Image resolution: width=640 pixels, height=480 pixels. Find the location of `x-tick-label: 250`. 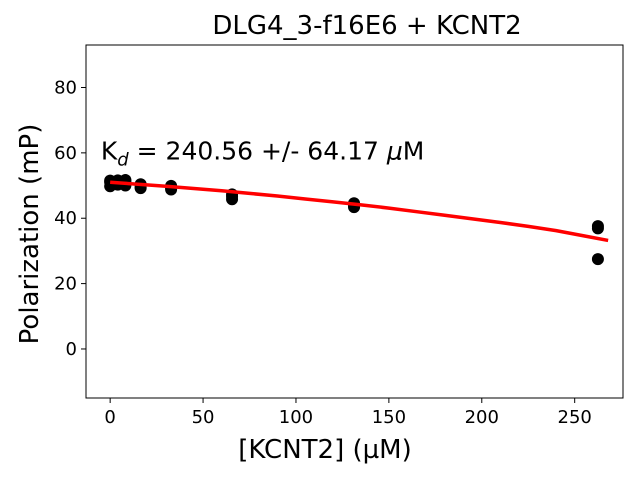

x-tick-label: 250 is located at coordinates (575, 417).